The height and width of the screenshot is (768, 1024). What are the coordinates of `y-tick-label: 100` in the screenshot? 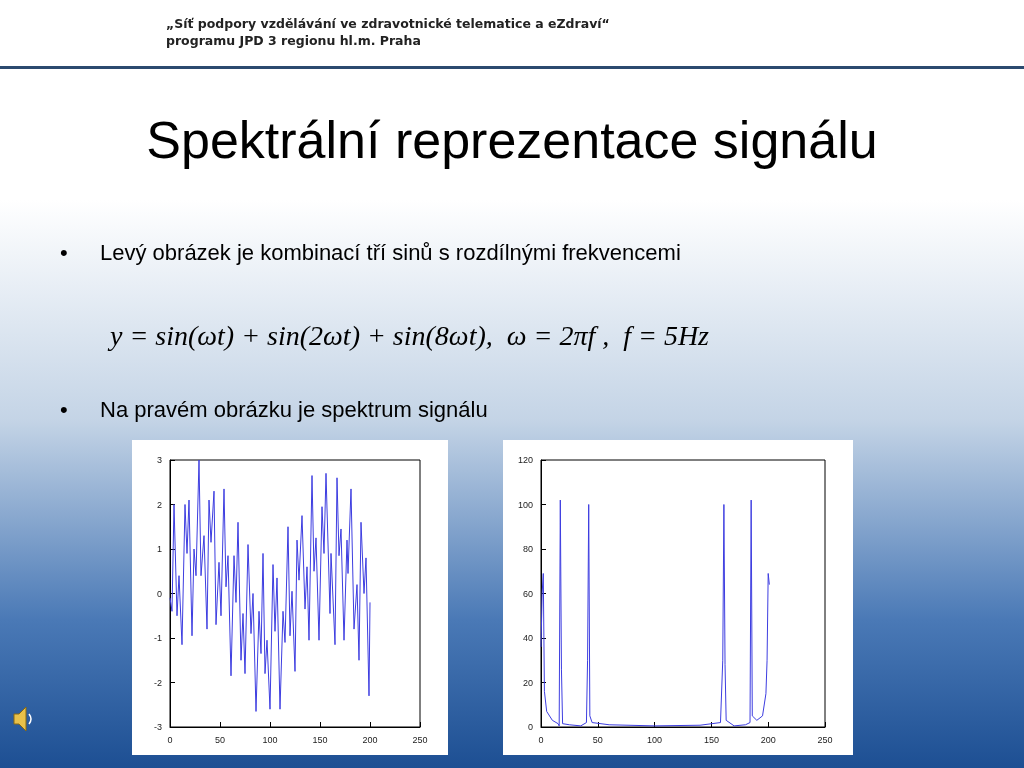 It's located at (525, 504).